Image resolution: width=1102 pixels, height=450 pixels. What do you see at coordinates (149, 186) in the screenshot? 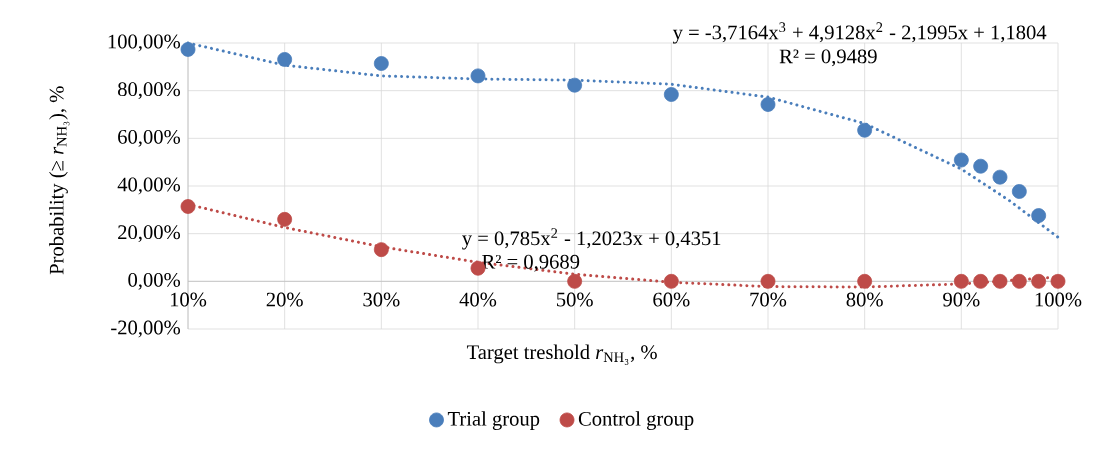
I see `y-tick-label: 40,00%` at bounding box center [149, 186].